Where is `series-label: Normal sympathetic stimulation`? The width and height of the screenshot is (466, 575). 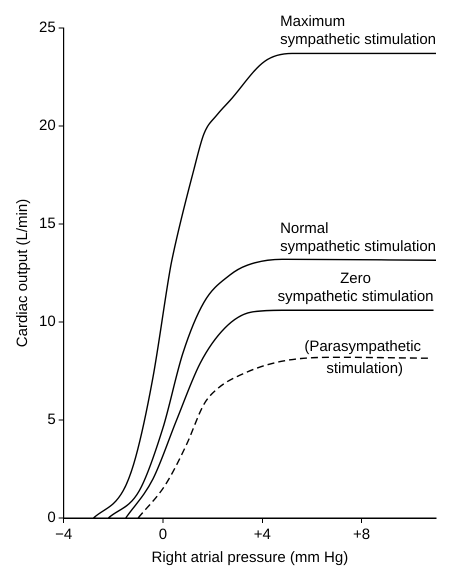 series-label: Normal sympathetic stimulation is located at coordinates (358, 237).